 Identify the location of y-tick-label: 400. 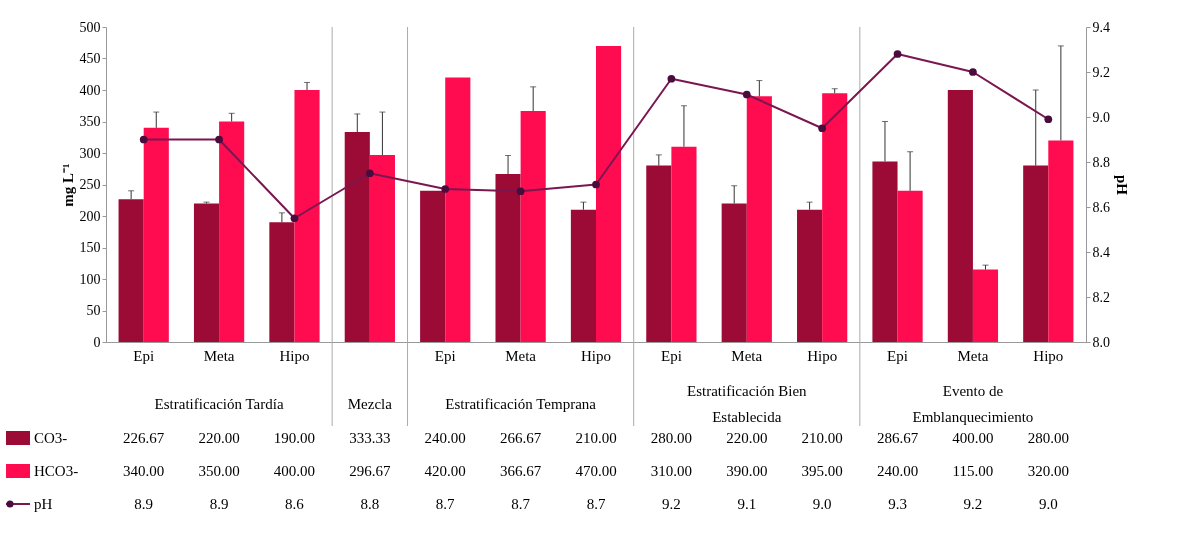
(90, 90).